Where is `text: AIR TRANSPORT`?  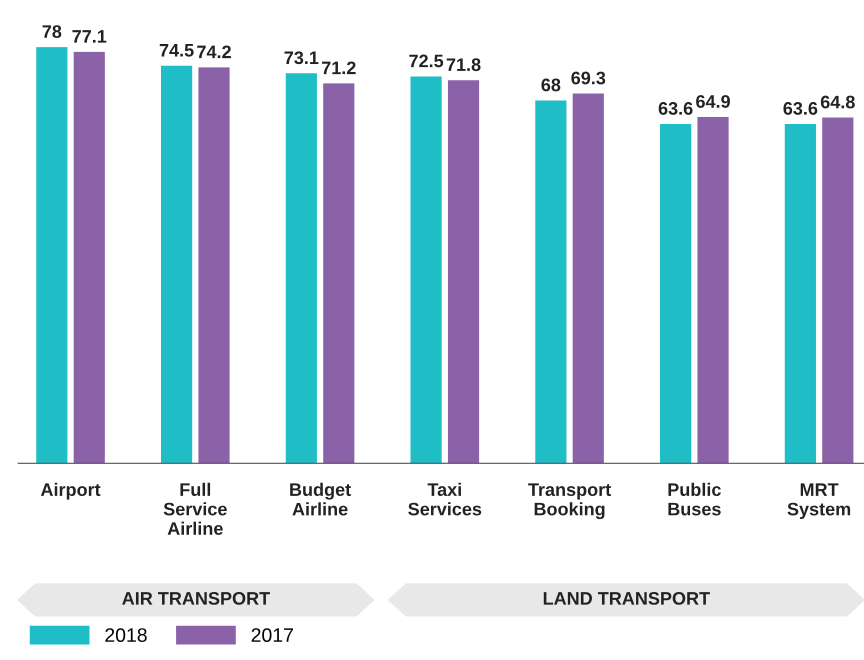
text: AIR TRANSPORT is located at coordinates (196, 598).